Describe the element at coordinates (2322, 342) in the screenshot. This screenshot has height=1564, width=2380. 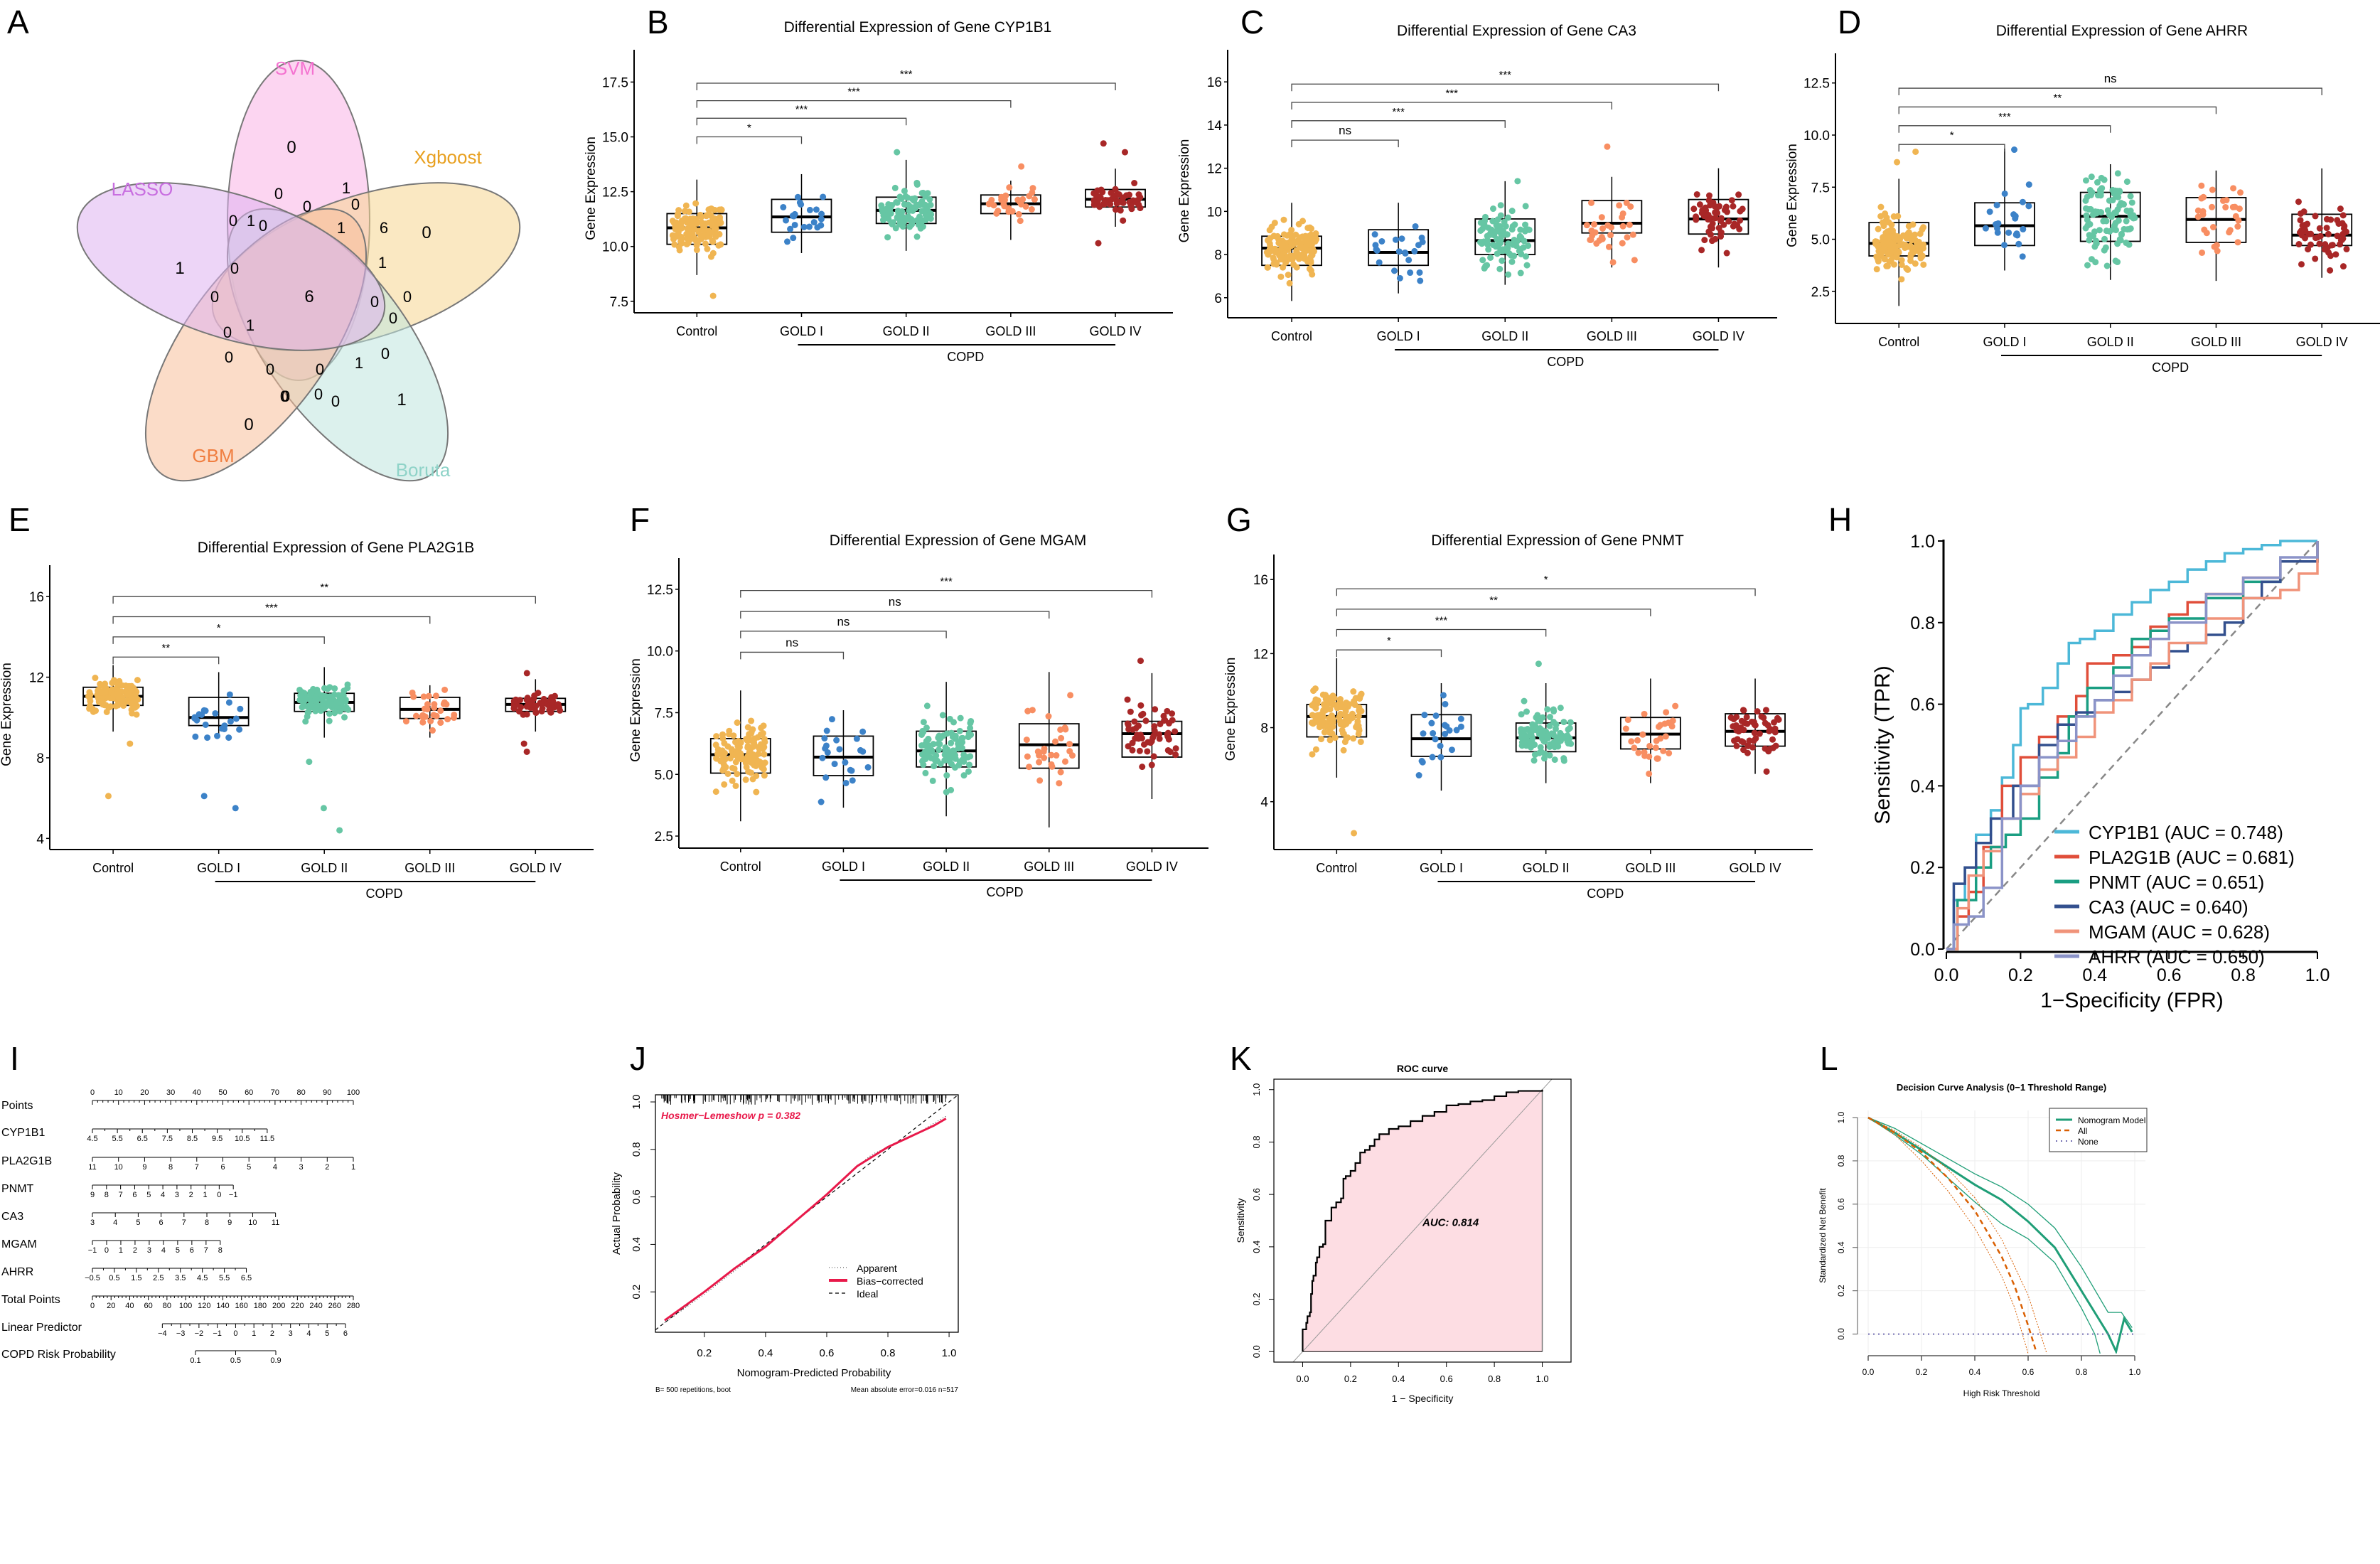
I see `x-tick-label: GOLD IV` at that location.